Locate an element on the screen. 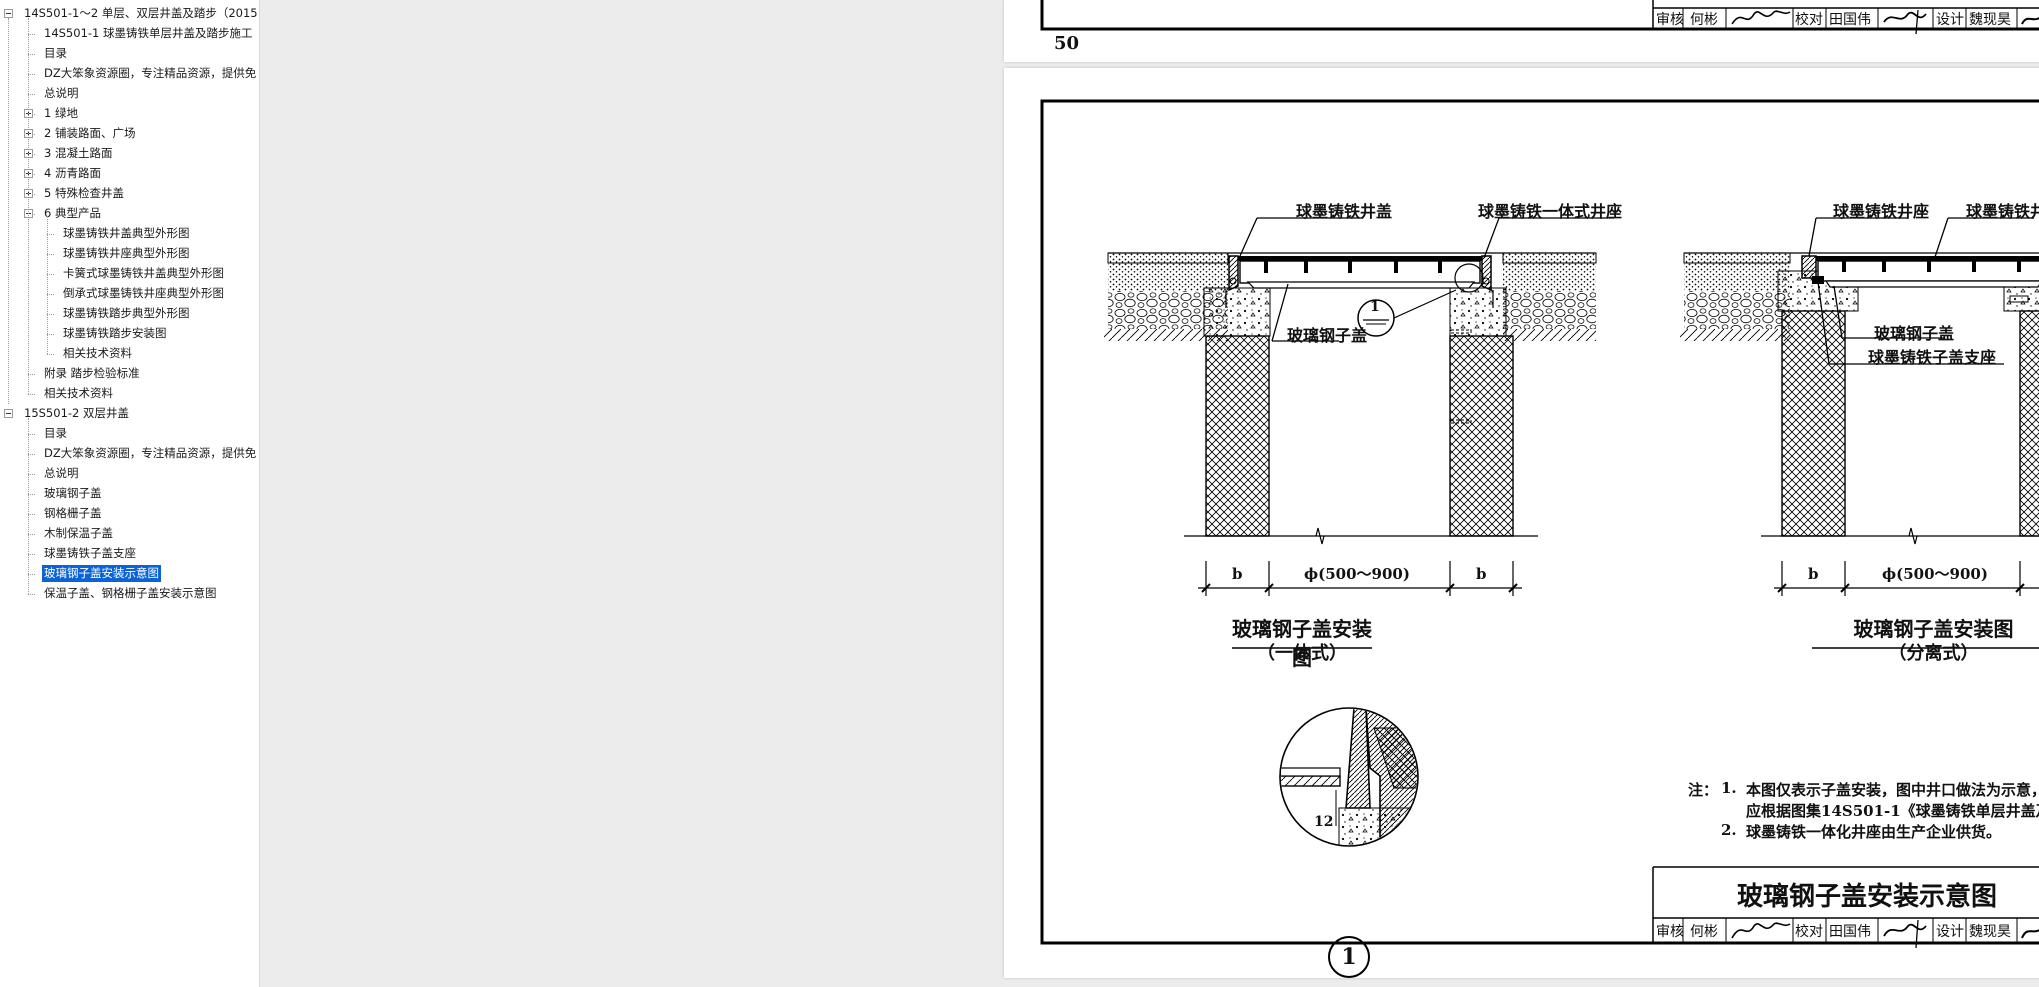  bookmark-item: 钢格栅子盖 is located at coordinates (129, 514).